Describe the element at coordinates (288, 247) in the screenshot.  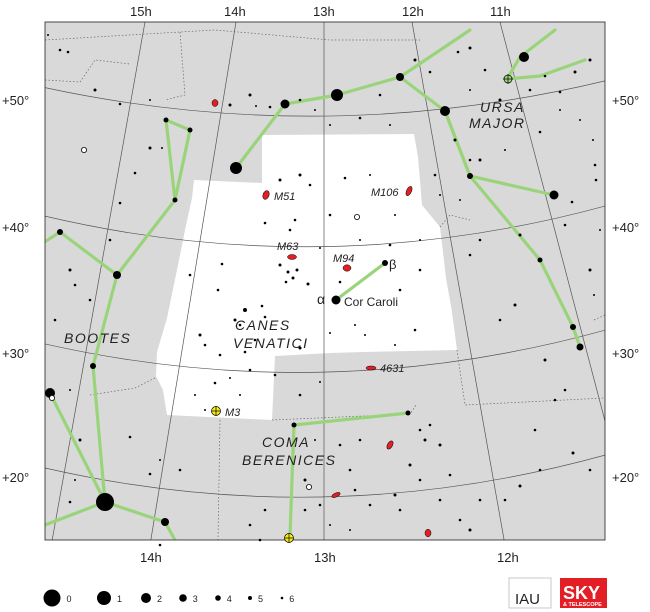
I see `object-label-m63: M63` at that location.